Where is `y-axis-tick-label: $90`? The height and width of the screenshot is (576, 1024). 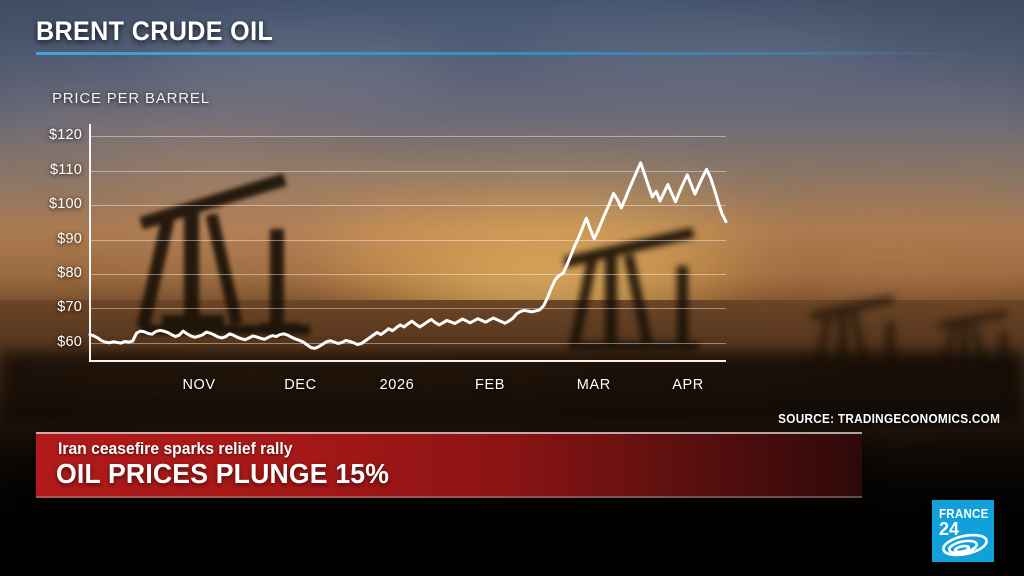
y-axis-tick-label: $90 is located at coordinates (69, 238).